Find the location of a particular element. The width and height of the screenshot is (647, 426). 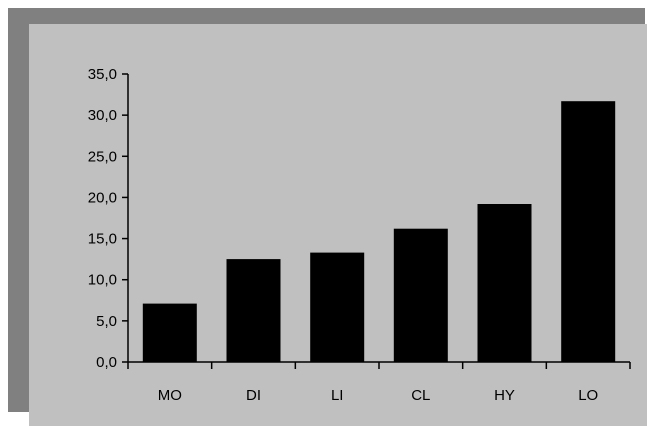

y-tick-label-2: 10,0 is located at coordinates (102, 280).